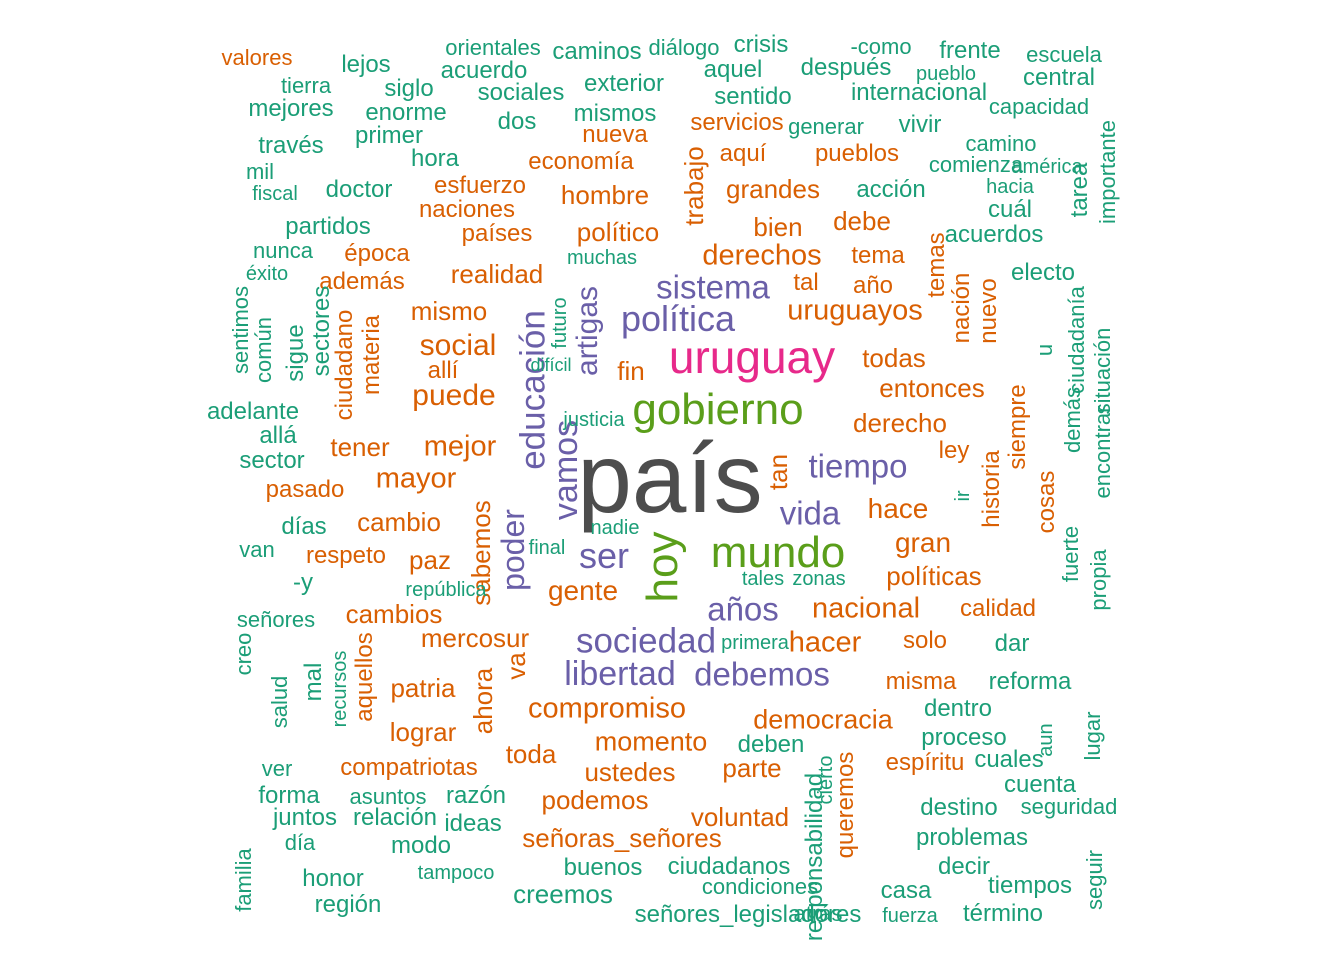 The image size is (1344, 960). What do you see at coordinates (778, 552) in the screenshot?
I see `word: mundo` at bounding box center [778, 552].